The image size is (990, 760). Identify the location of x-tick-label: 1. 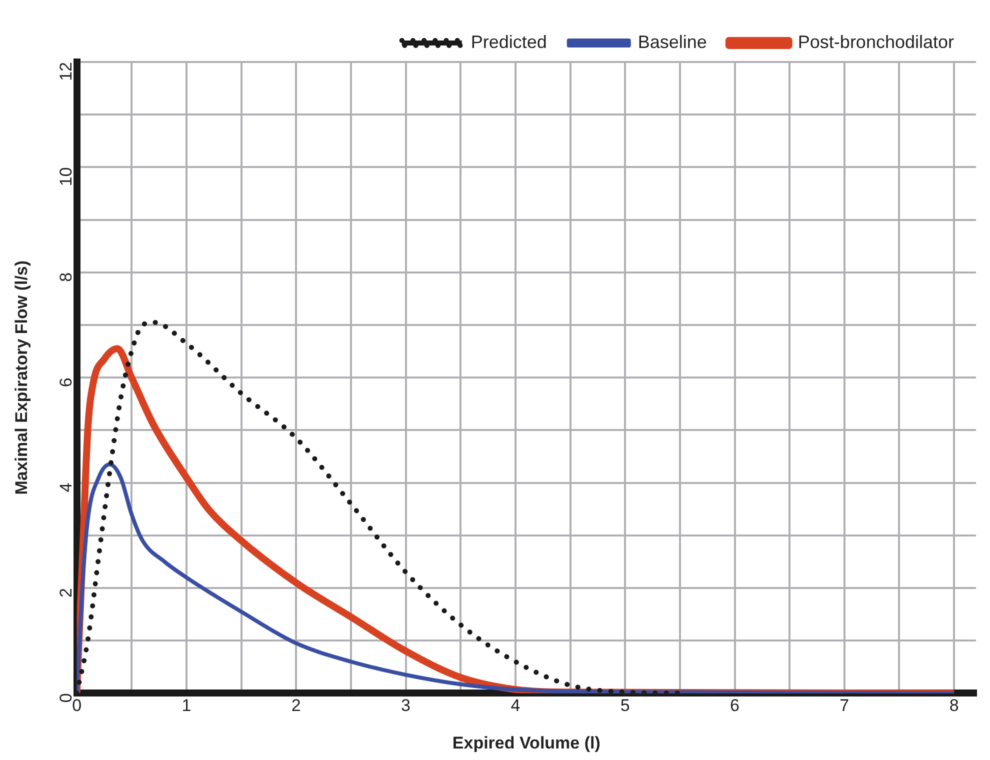
(187, 706).